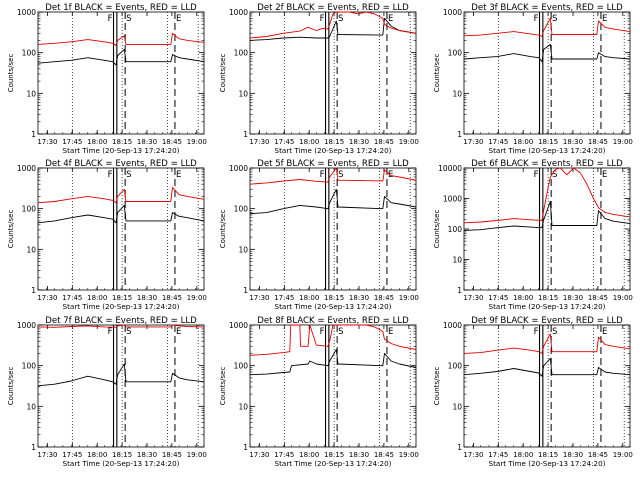 This screenshot has height=480, width=640. I want to click on panel-title: Det 3f BLACK = Events, RED = LLD, so click(547, 8).